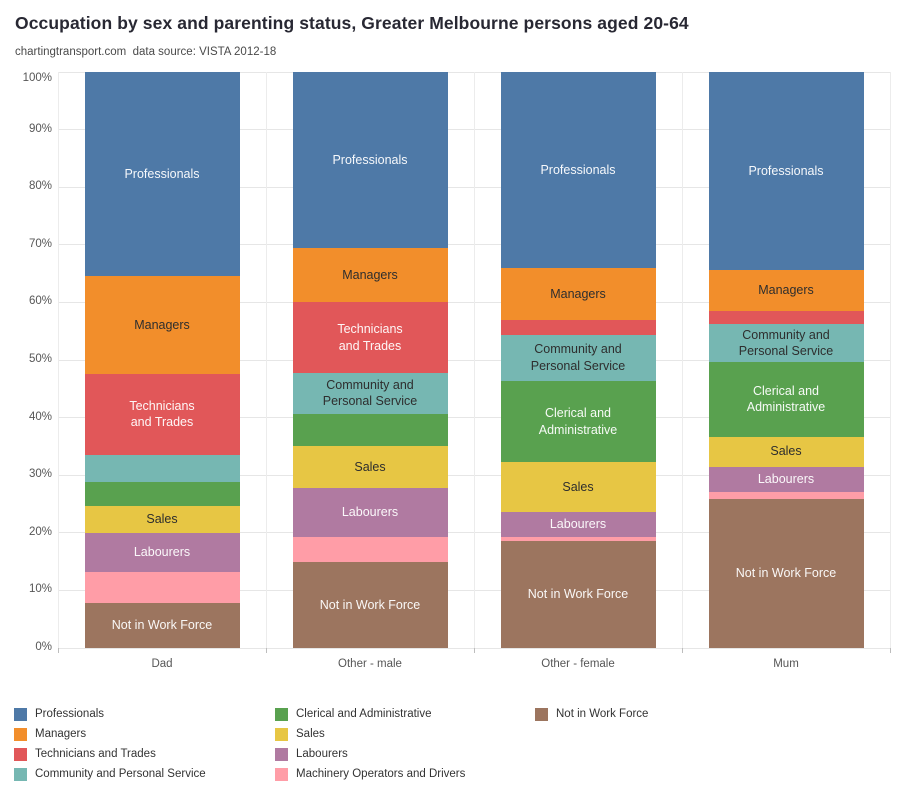  What do you see at coordinates (40, 243) in the screenshot?
I see `y-axis-tick-label: 70%` at bounding box center [40, 243].